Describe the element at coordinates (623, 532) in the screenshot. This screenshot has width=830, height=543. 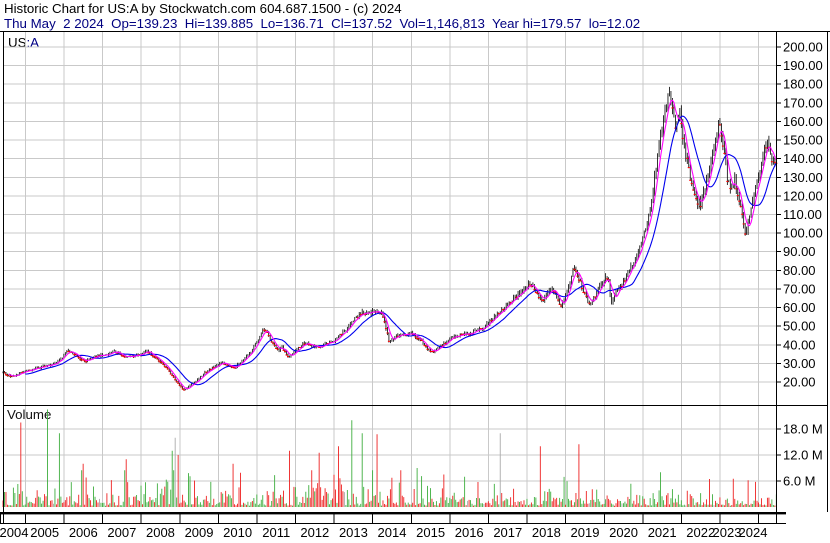
I see `year-label: 2020` at that location.